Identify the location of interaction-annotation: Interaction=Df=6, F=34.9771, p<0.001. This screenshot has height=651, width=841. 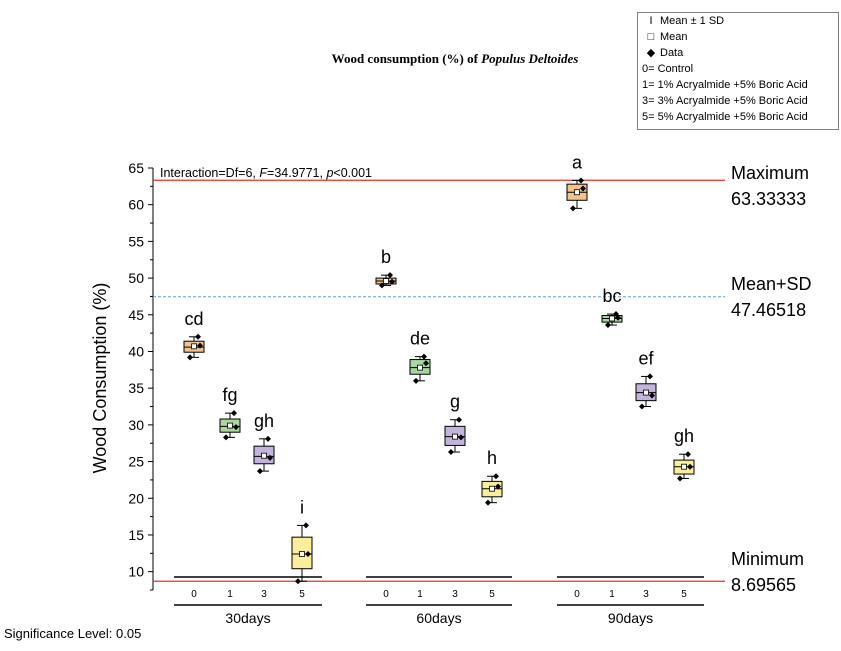
(266, 173).